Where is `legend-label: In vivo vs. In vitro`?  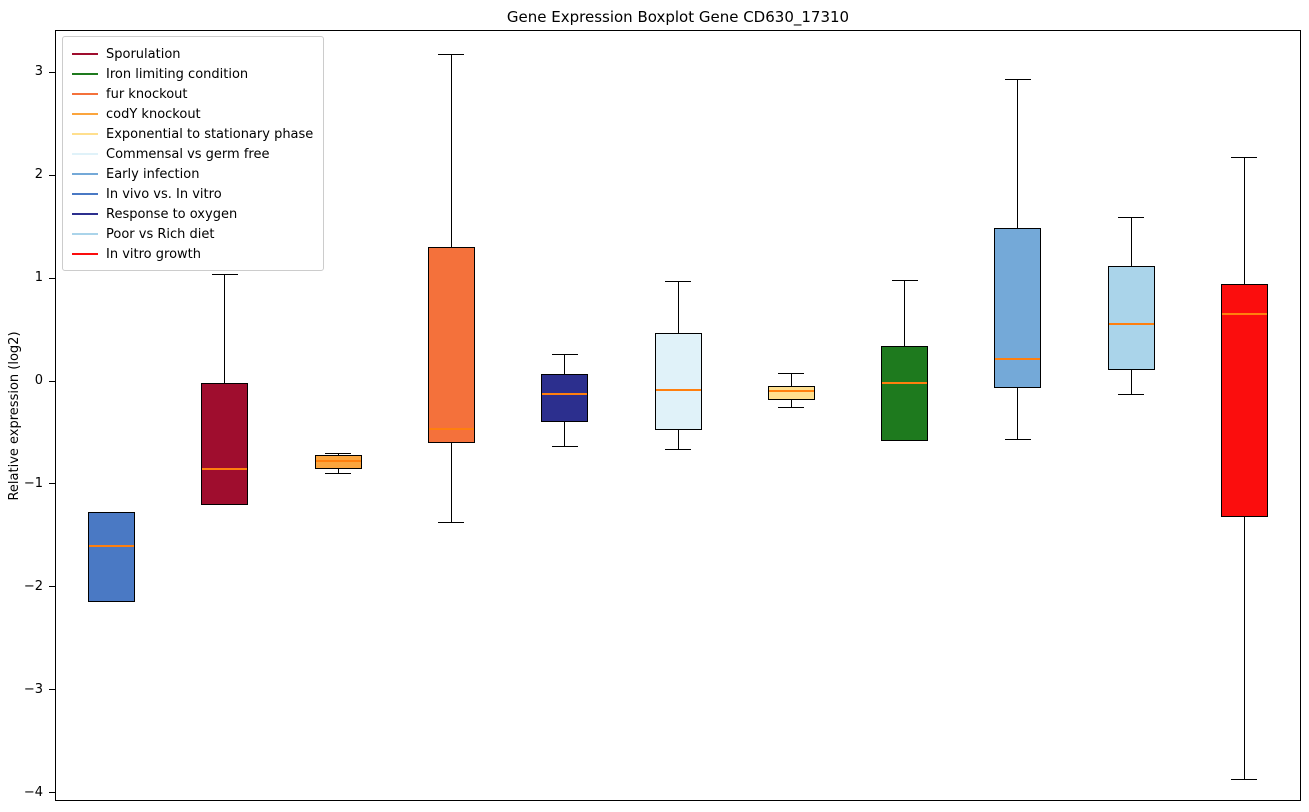 legend-label: In vivo vs. In vitro is located at coordinates (164, 194).